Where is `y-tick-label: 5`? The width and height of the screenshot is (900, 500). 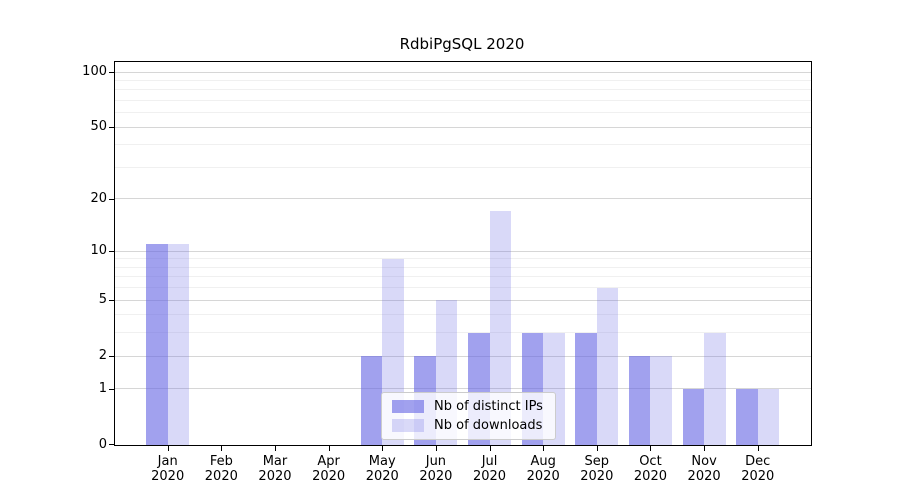 y-tick-label: 5 is located at coordinates (102, 300).